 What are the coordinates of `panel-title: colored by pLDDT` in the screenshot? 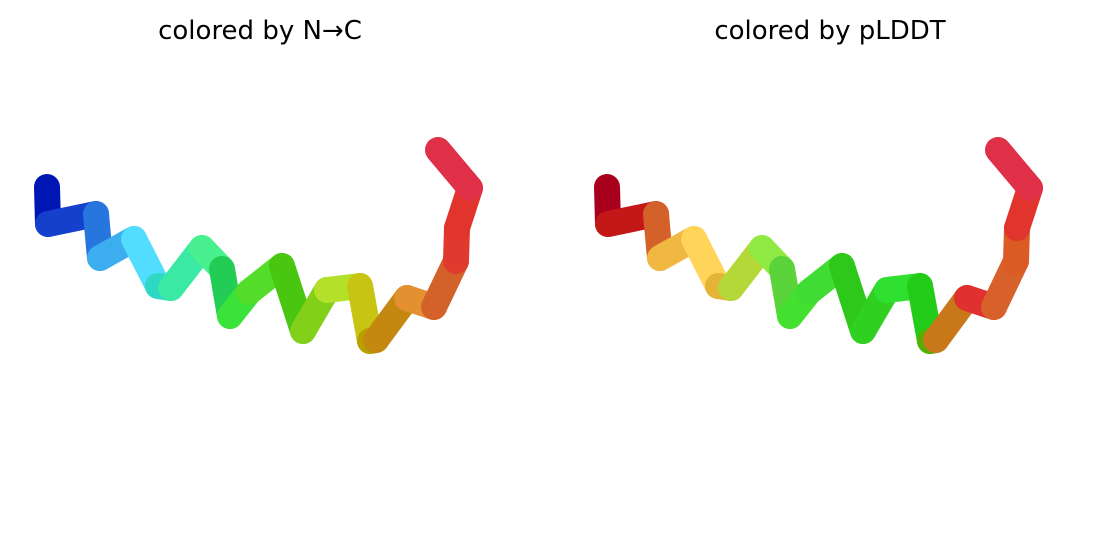 It's located at (830, 31).